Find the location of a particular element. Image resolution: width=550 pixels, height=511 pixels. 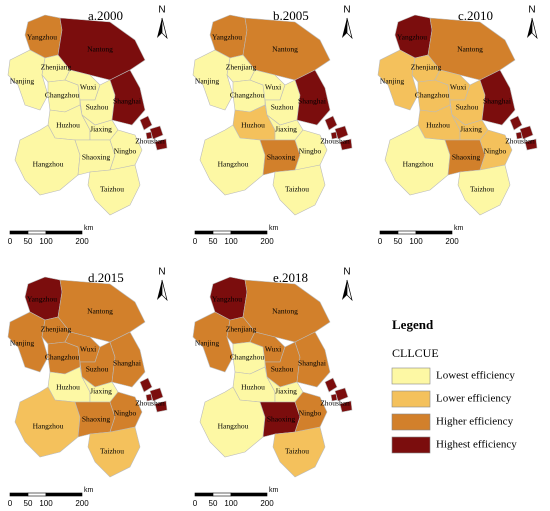

city-label: Zhenjiang is located at coordinates (241, 329).